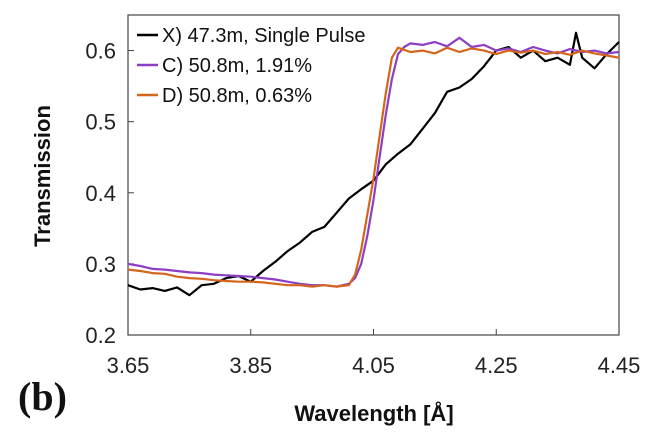 Image resolution: width=648 pixels, height=432 pixels. I want to click on x-tick-label: 3.65, so click(128, 365).